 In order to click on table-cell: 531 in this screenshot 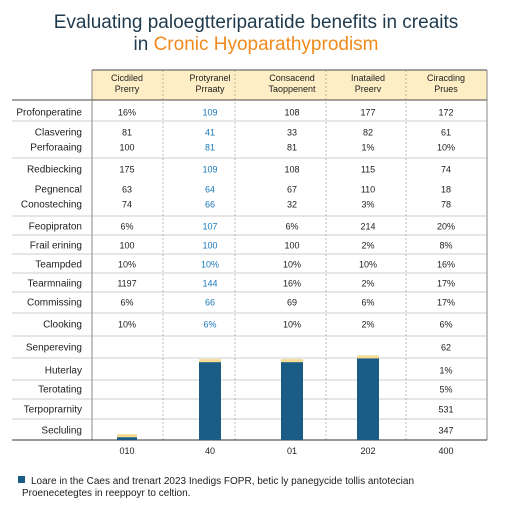, I will do `click(445, 410)`.